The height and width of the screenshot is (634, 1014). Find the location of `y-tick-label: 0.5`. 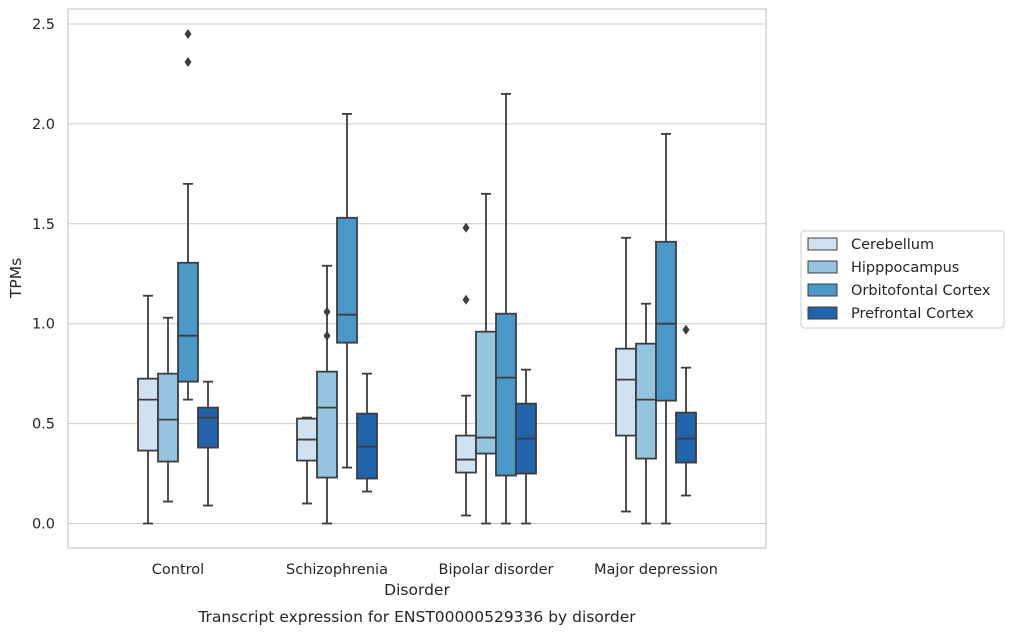

y-tick-label: 0.5 is located at coordinates (43, 425).